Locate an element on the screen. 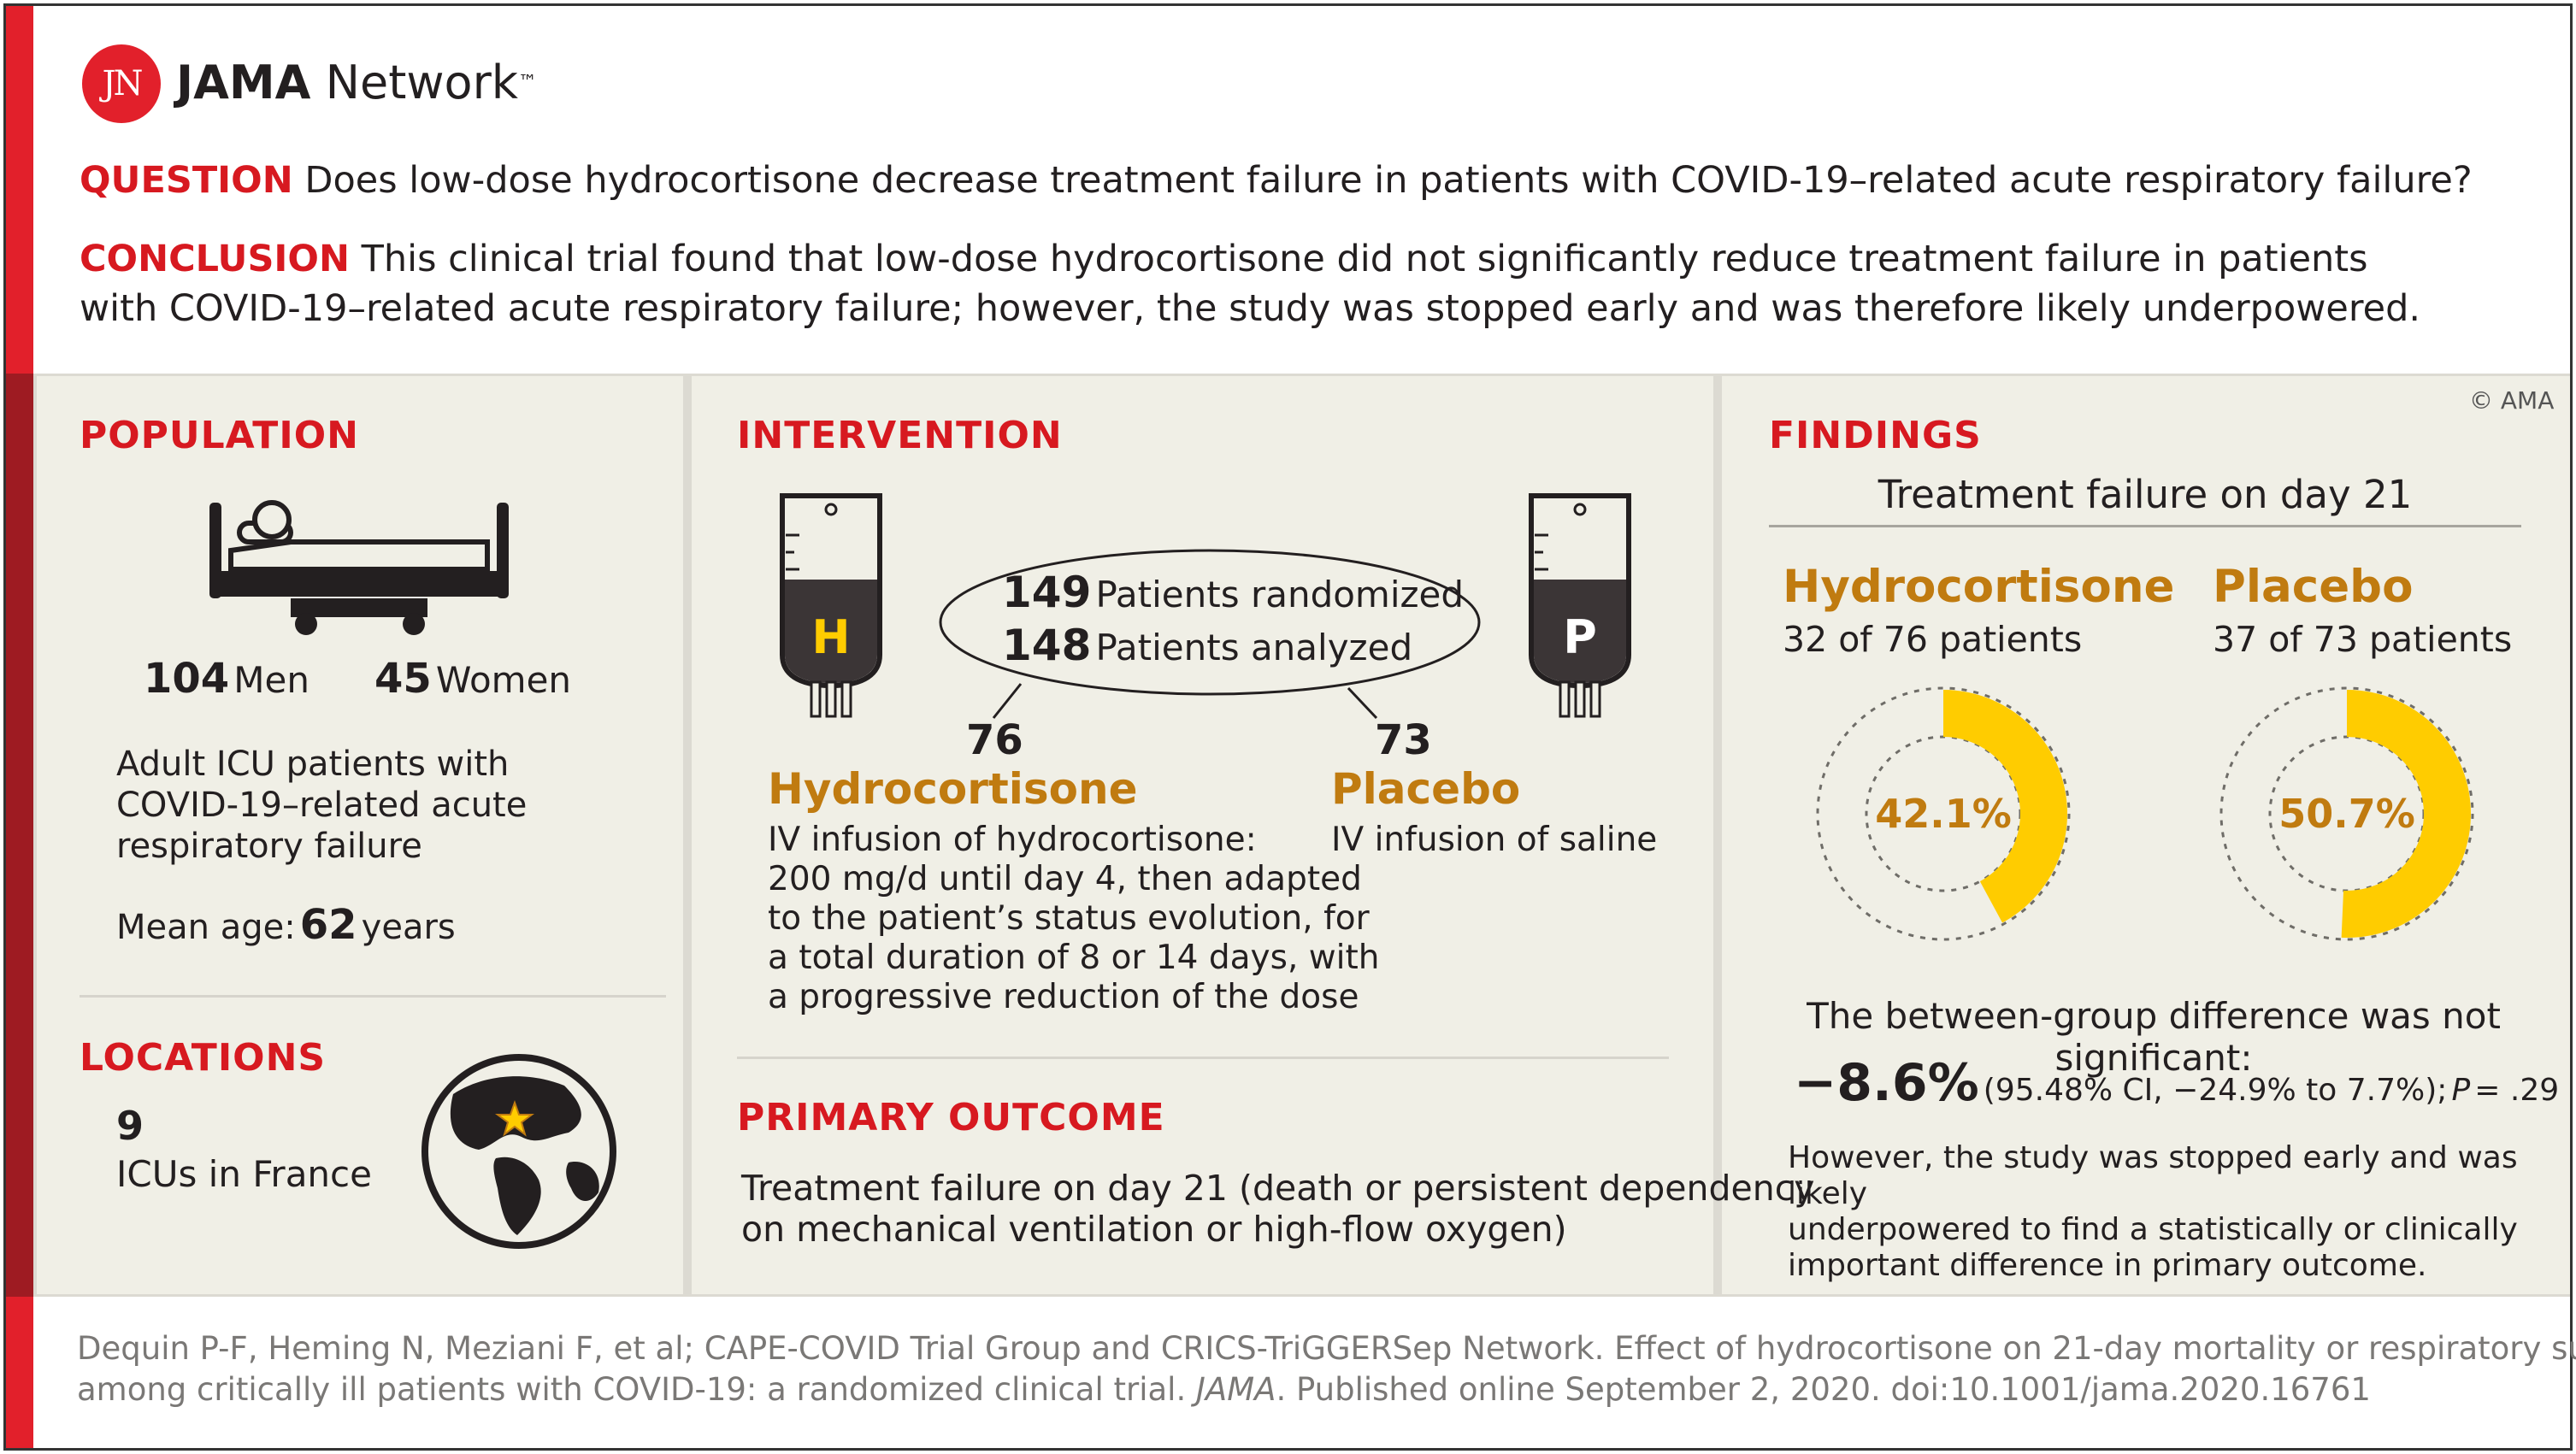  men-label: Men is located at coordinates (271, 680).